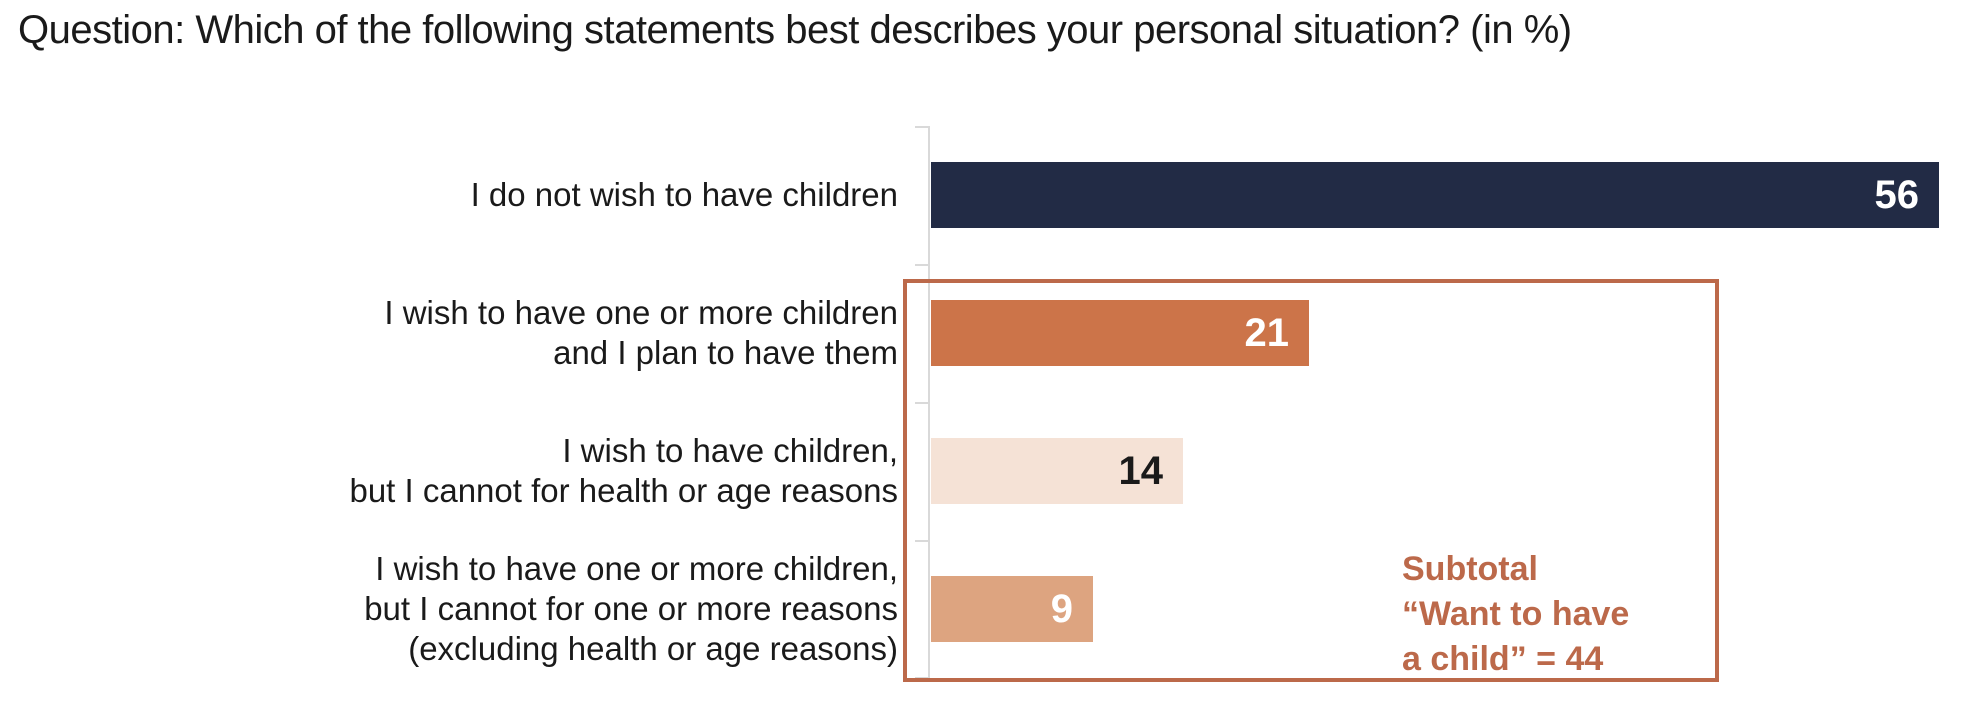  I want to click on category-label-line: but I cannot for one or more reasons, so click(631, 608).